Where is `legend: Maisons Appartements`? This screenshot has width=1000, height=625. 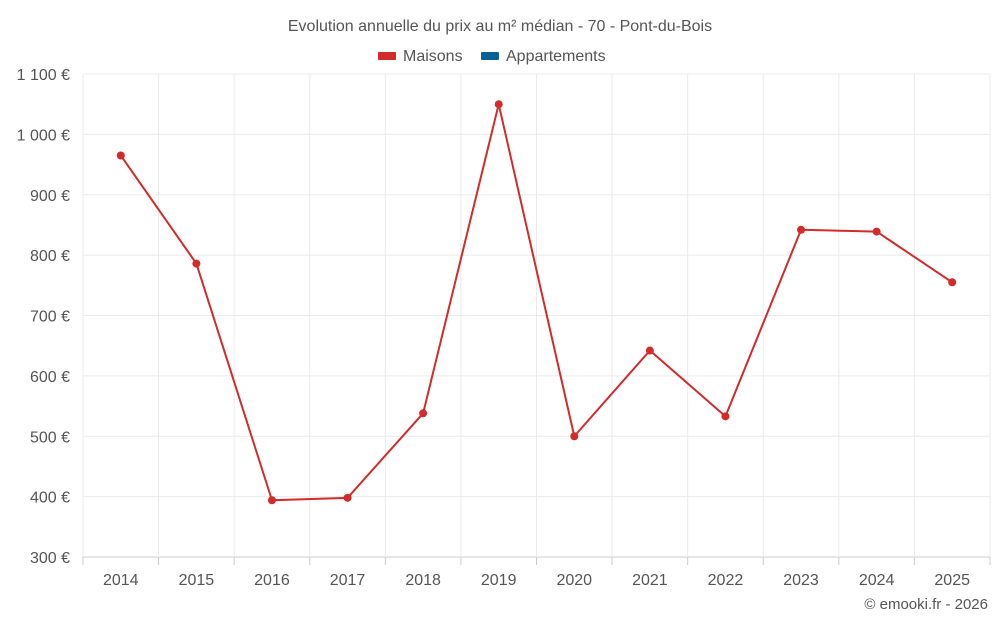
legend: Maisons Appartements is located at coordinates (492, 56).